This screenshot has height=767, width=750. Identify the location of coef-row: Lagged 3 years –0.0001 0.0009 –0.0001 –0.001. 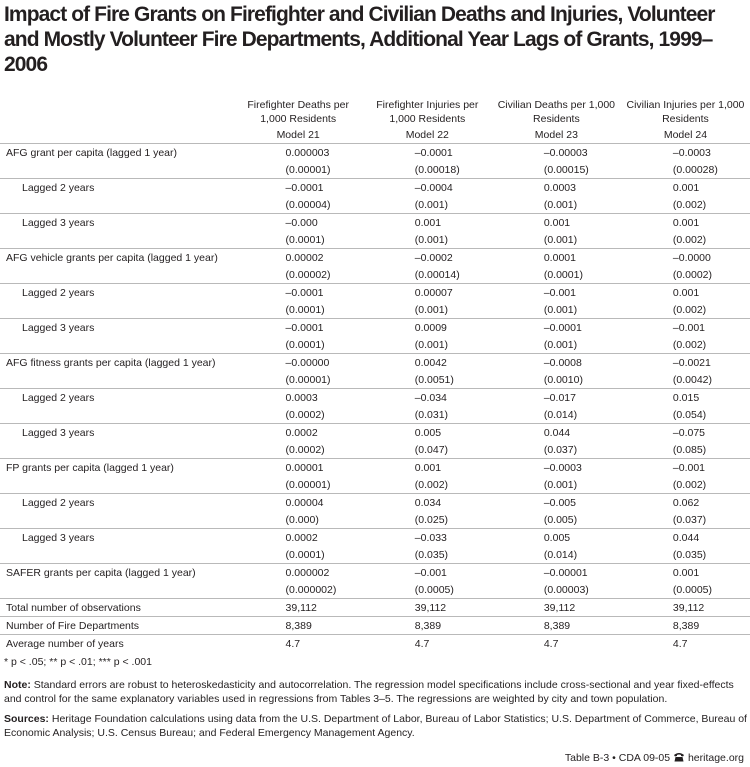
(375, 327).